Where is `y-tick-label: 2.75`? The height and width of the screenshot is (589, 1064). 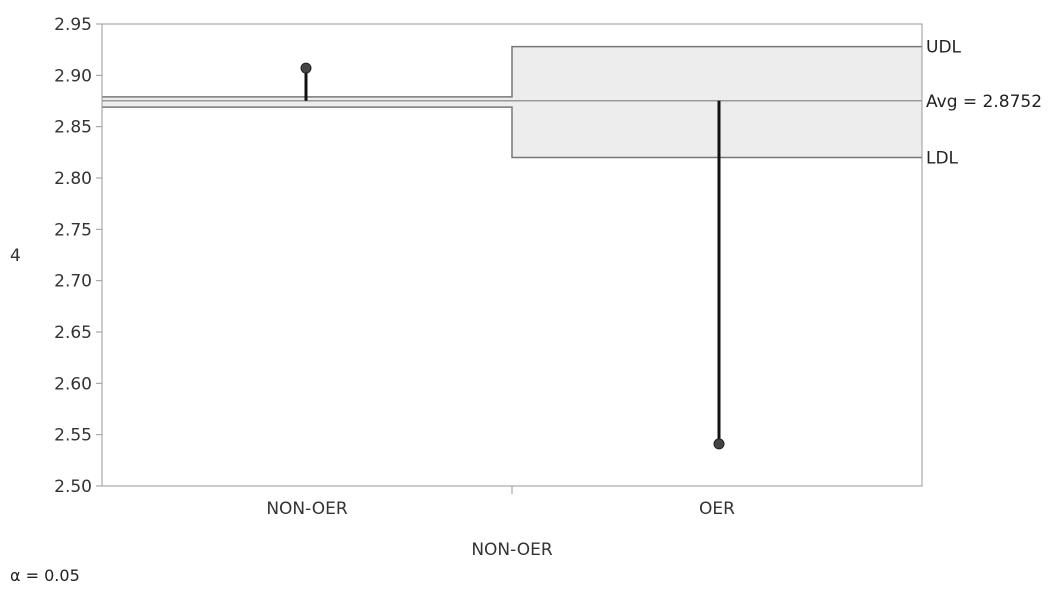
y-tick-label: 2.75 is located at coordinates (73, 230).